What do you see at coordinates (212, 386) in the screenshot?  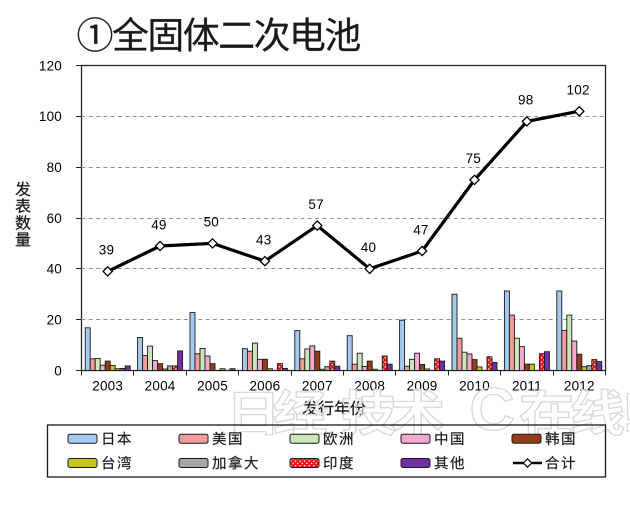 I see `svg-text: 2005` at bounding box center [212, 386].